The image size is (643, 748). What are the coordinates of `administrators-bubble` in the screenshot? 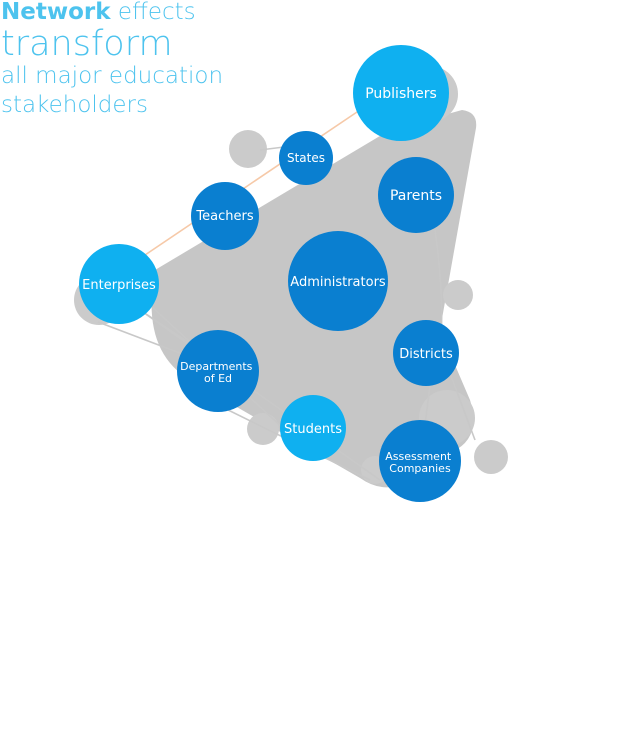 It's located at (338, 281).